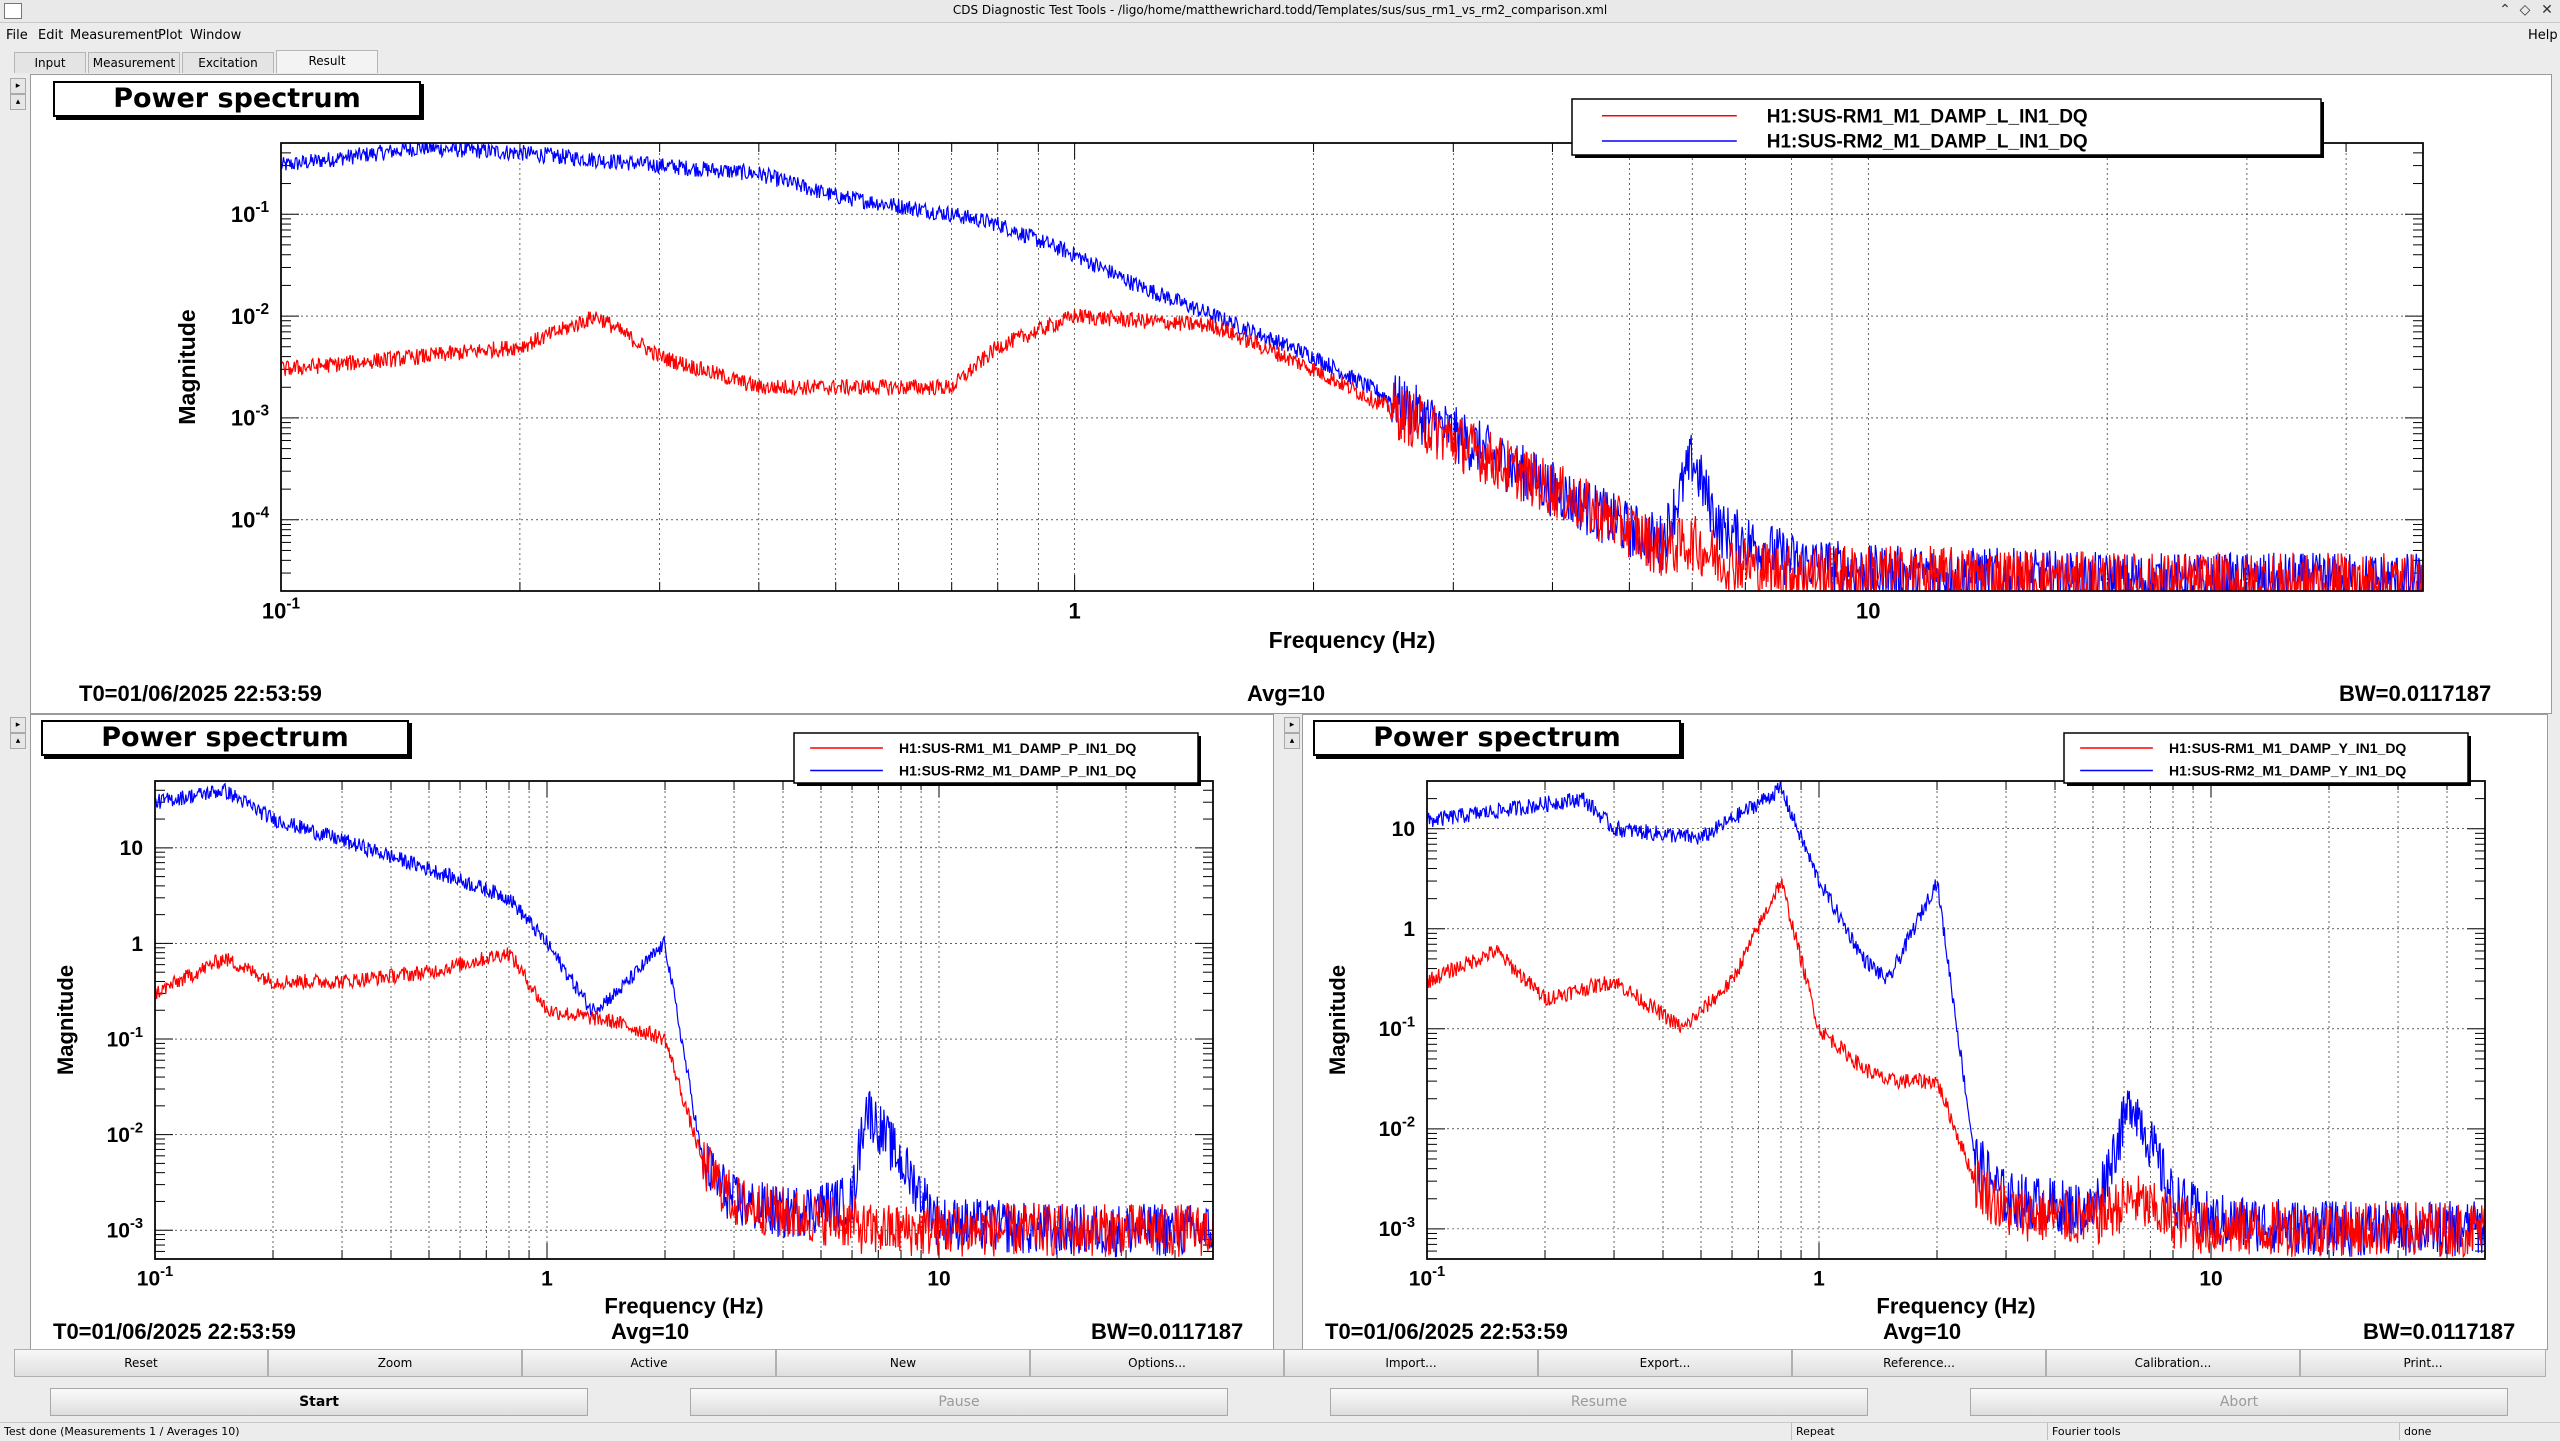 Image resolution: width=2560 pixels, height=1441 pixels. I want to click on status-state: done, so click(2418, 1431).